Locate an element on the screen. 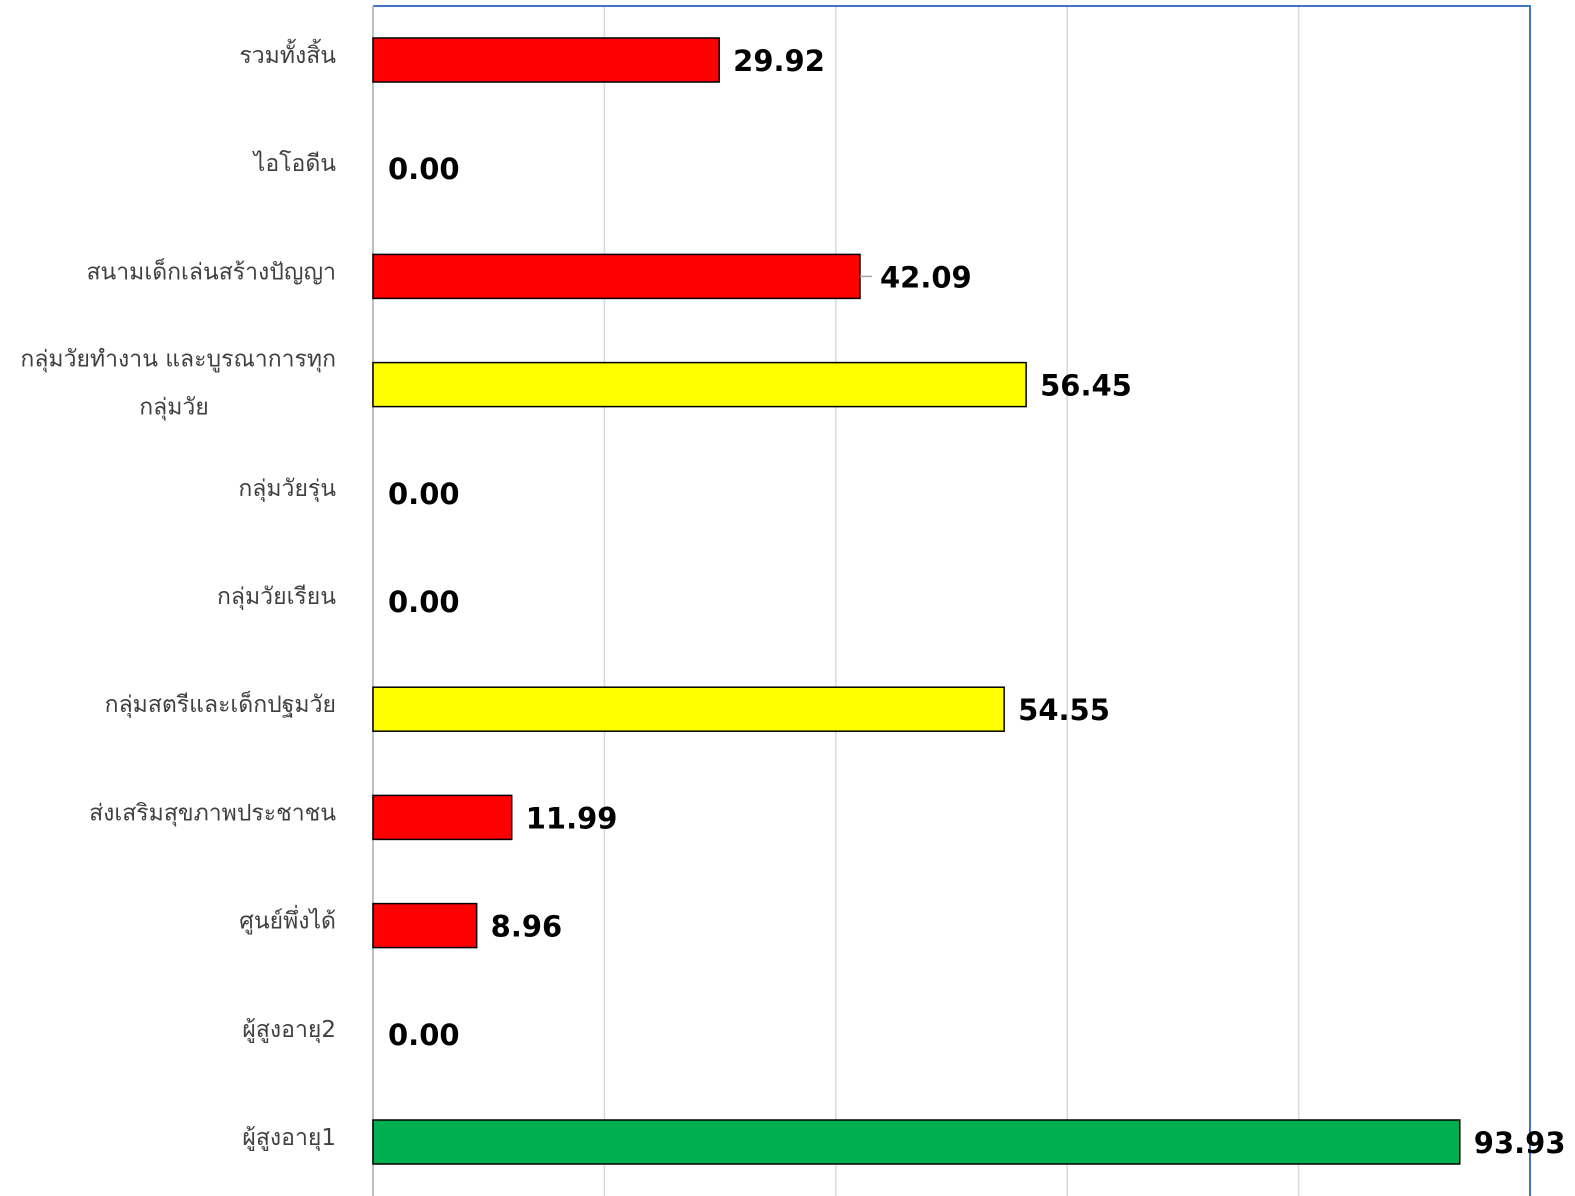 The image size is (1575, 1196). category-label: ส่งเสริมสุขภาพประชาชน is located at coordinates (212, 813).